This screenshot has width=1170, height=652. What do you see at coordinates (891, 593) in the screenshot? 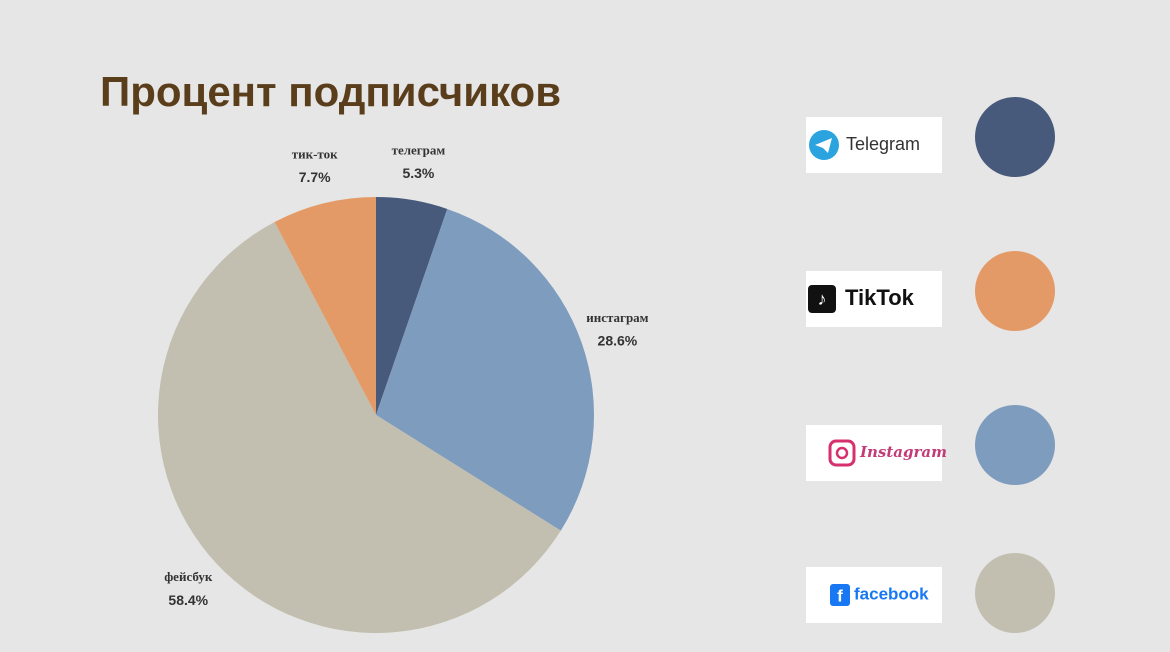
I see `legend-label: facebook` at bounding box center [891, 593].